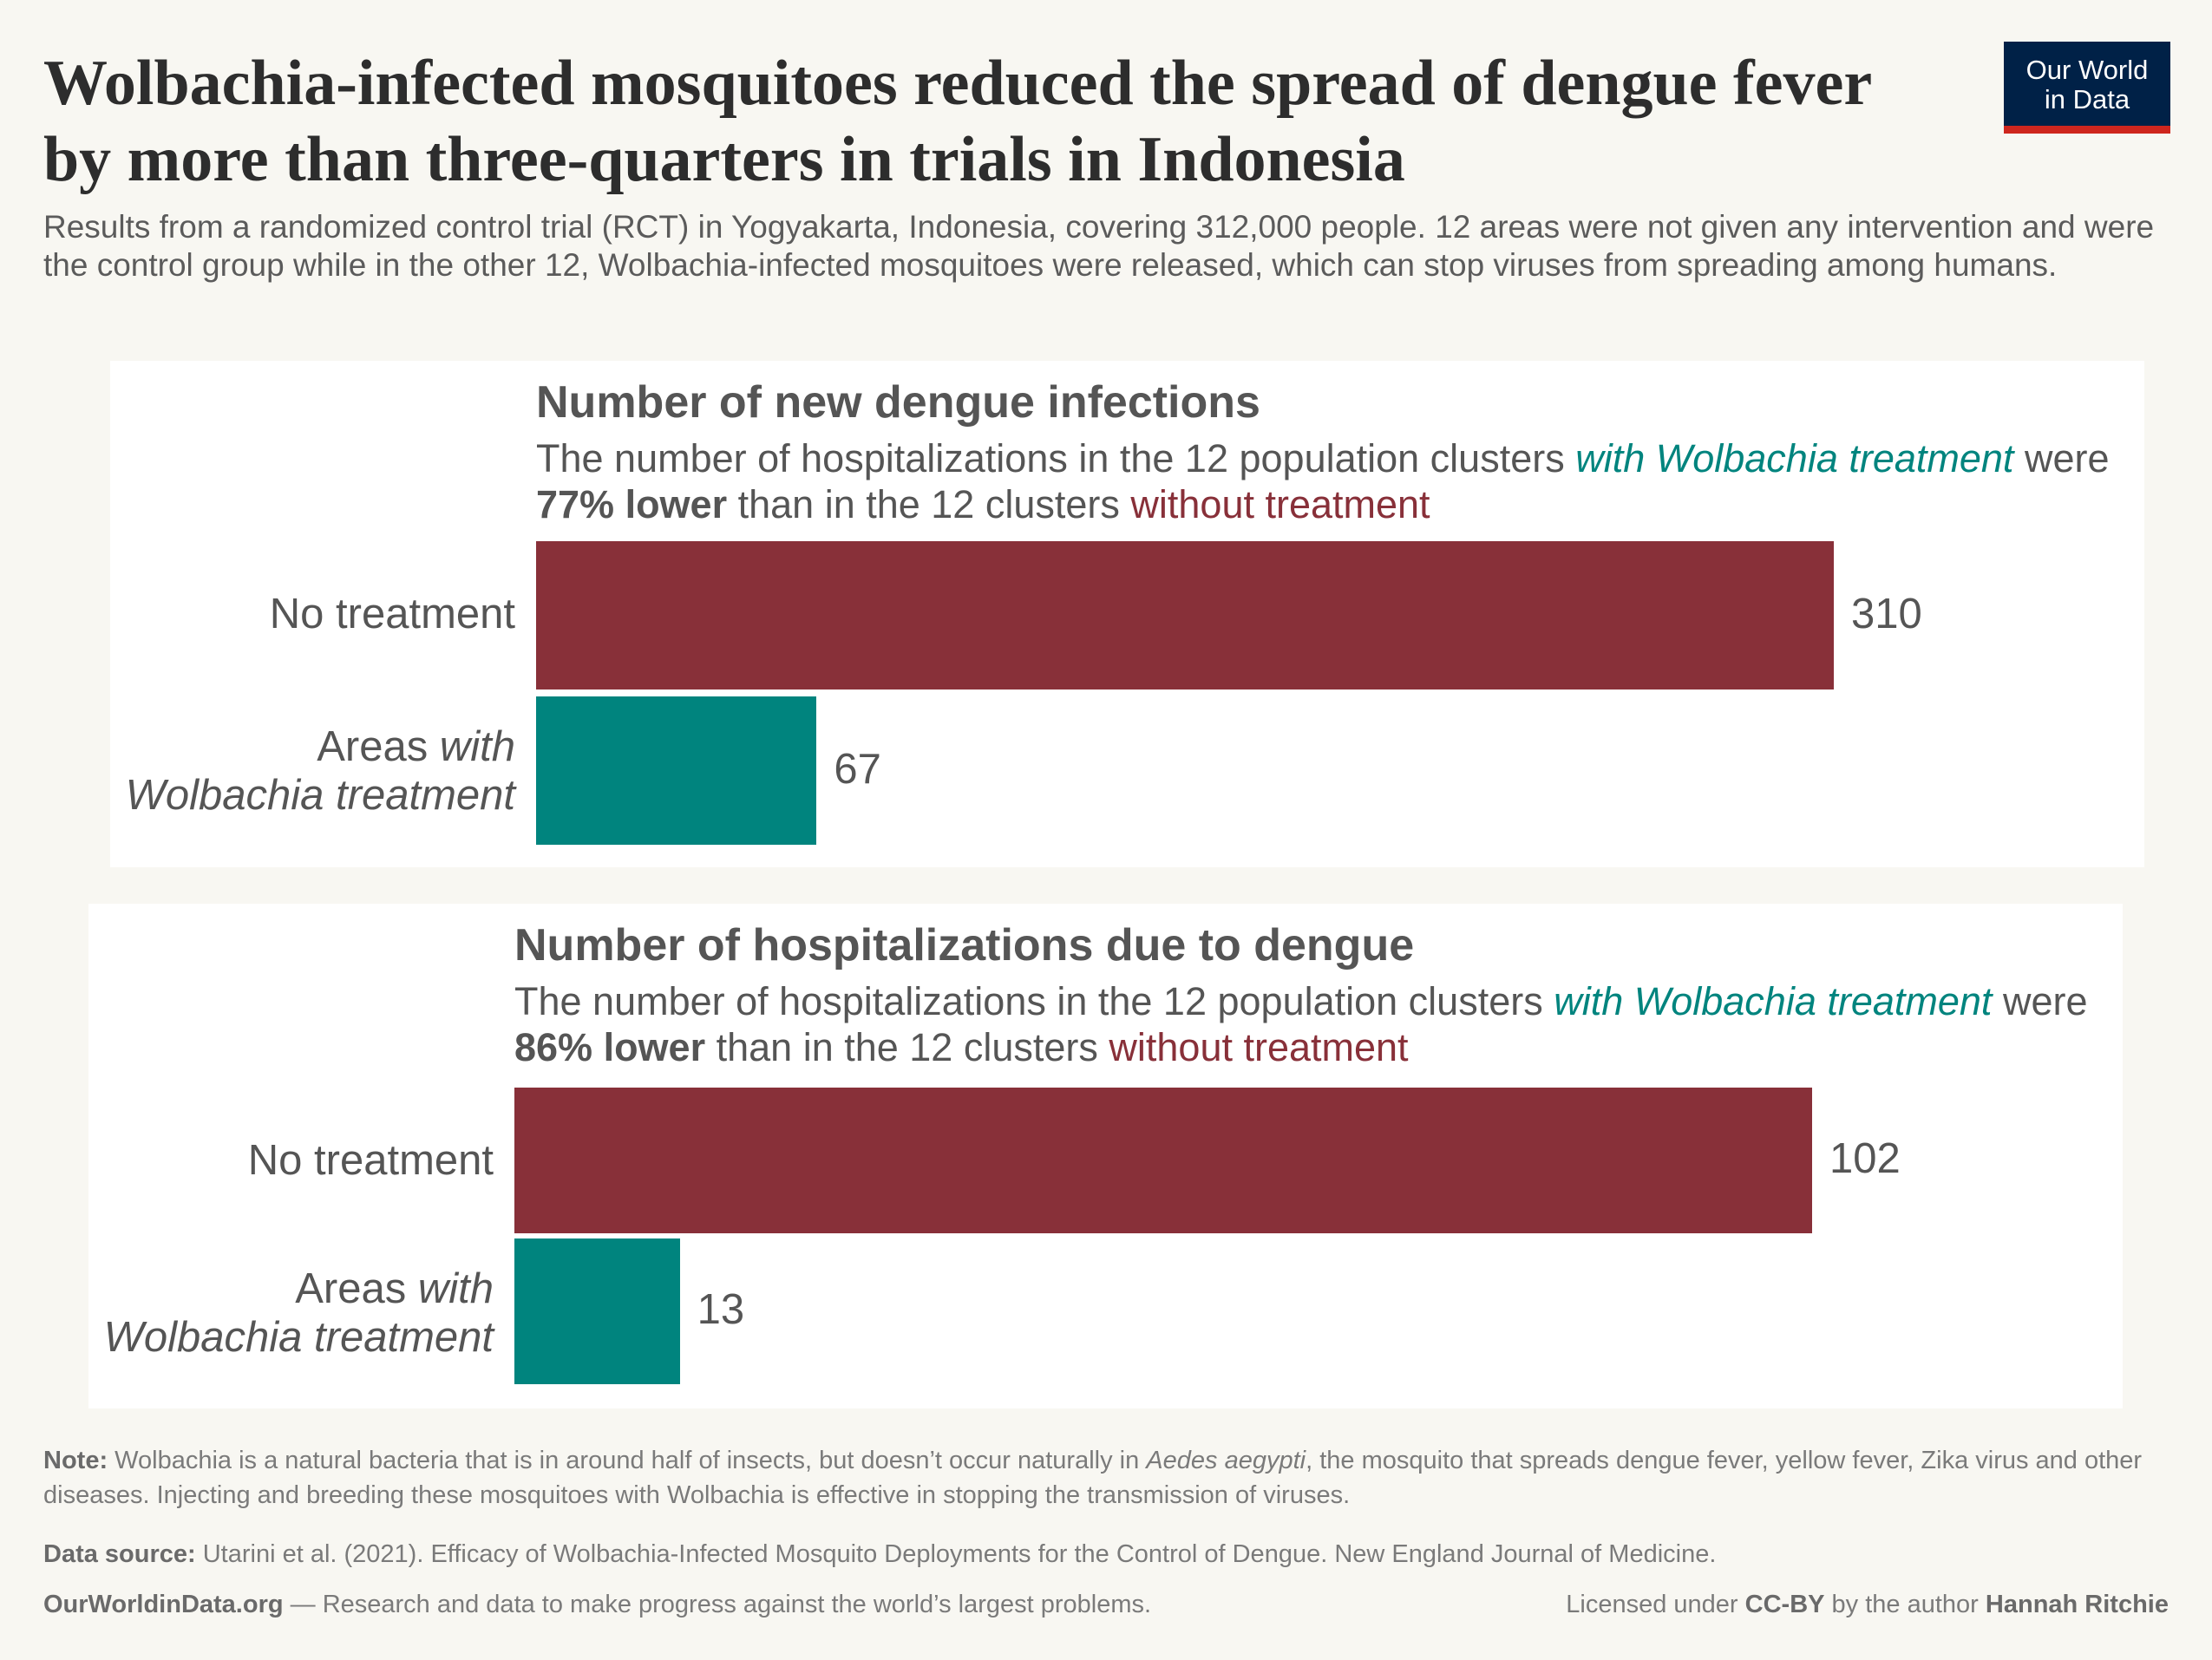 Image resolution: width=2212 pixels, height=1660 pixels. I want to click on panel-title: Number of new dengue infections, so click(898, 402).